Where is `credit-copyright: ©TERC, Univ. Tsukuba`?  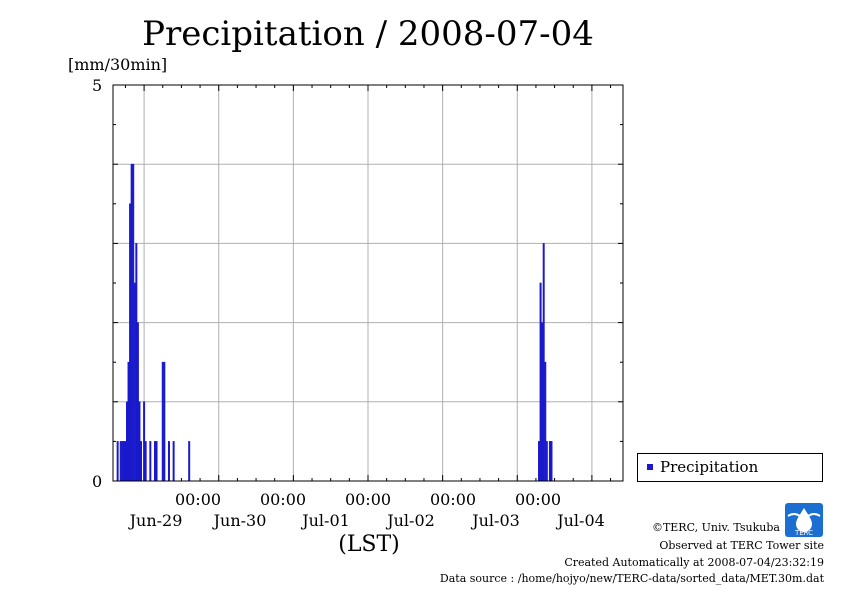
credit-copyright: ©TERC, Univ. Tsukuba is located at coordinates (715, 527).